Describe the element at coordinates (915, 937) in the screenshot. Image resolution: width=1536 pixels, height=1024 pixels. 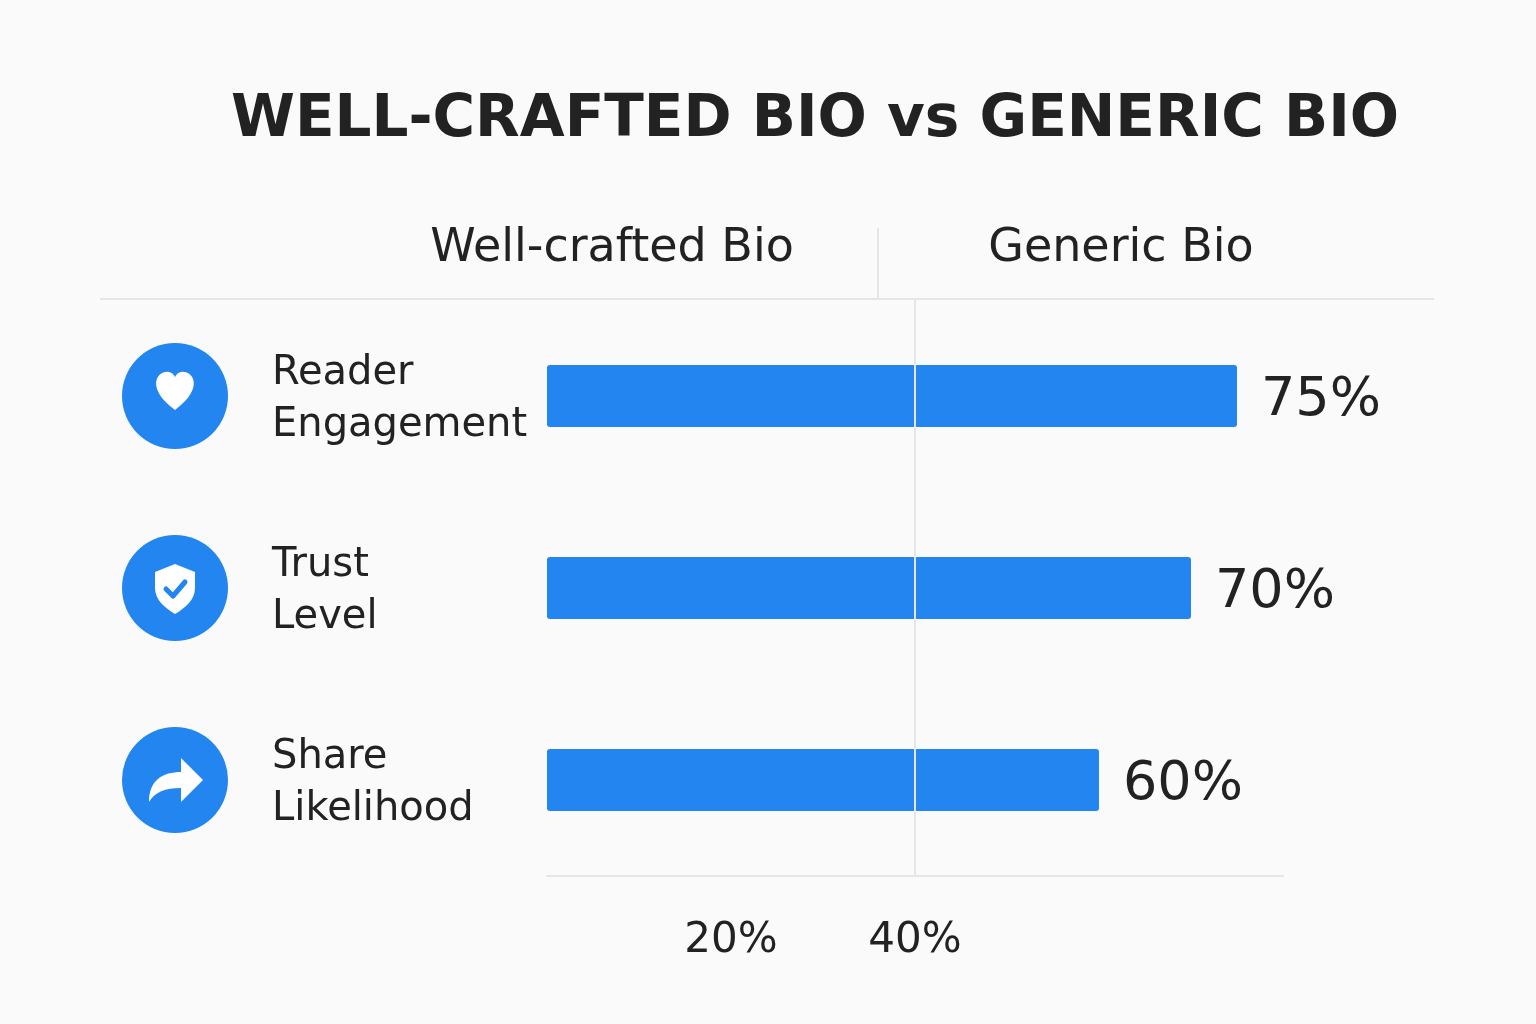
I see `x-tick-label: 40%` at that location.